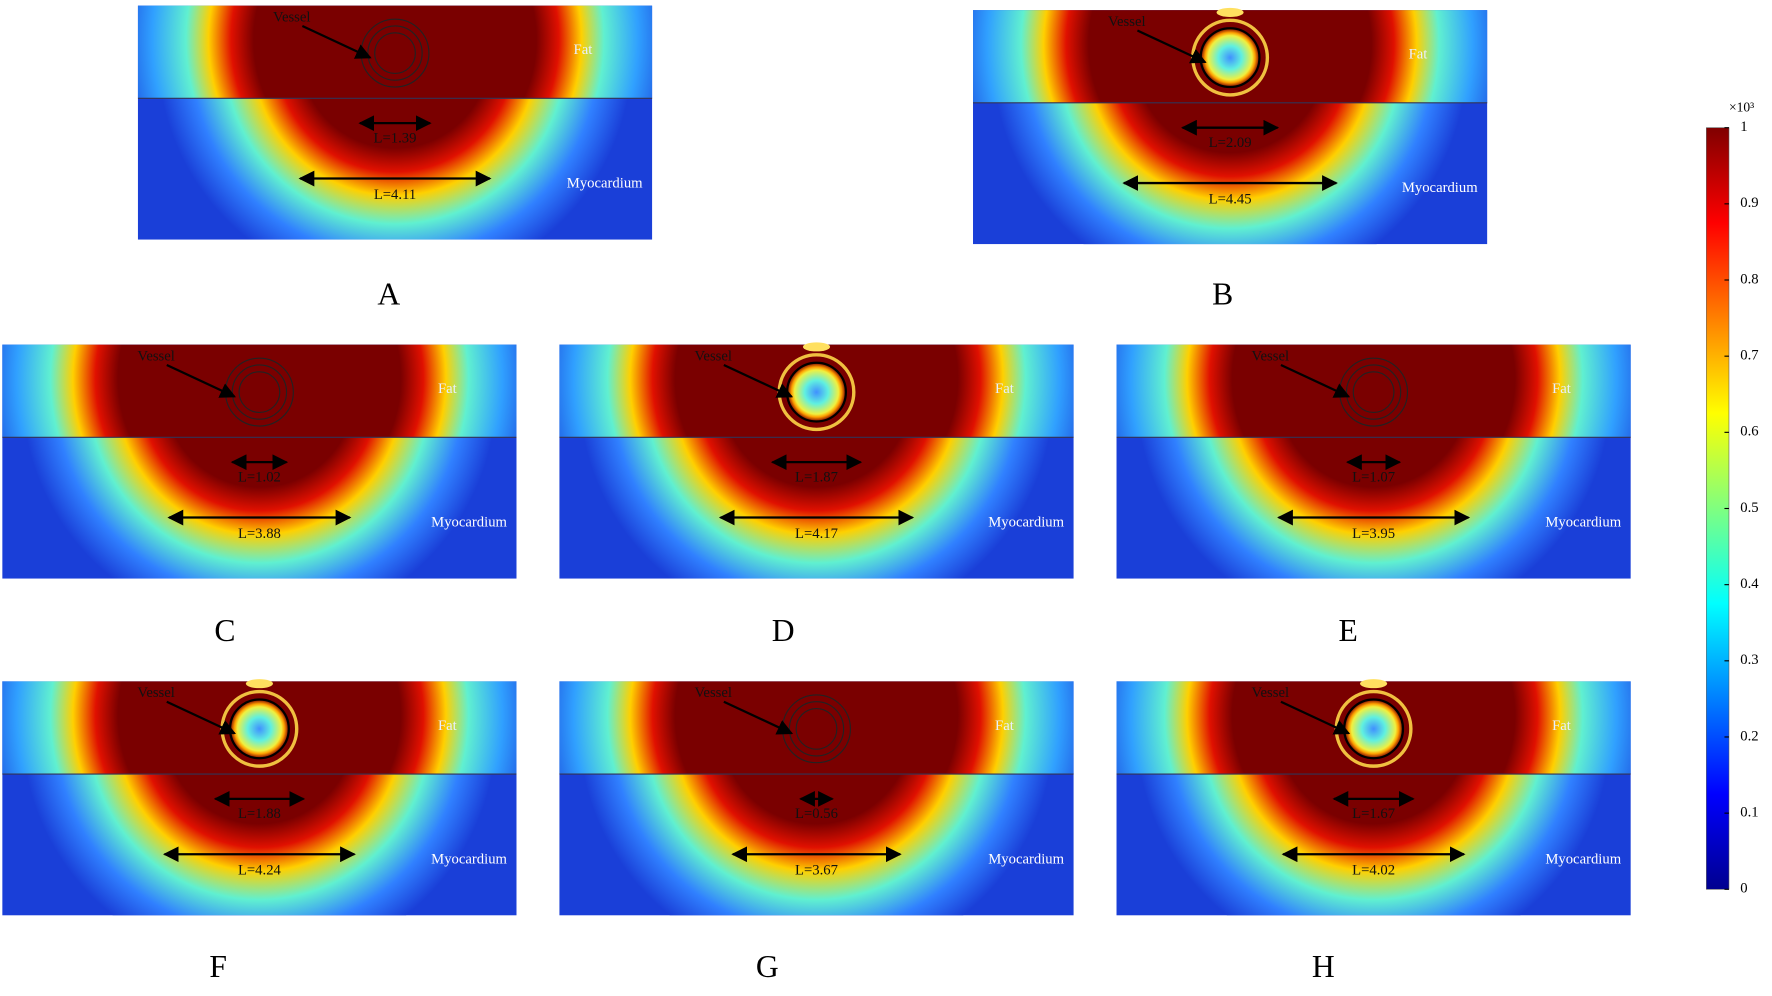 The width and height of the screenshot is (1772, 996). I want to click on outer-length: L=3.95, so click(1373, 534).